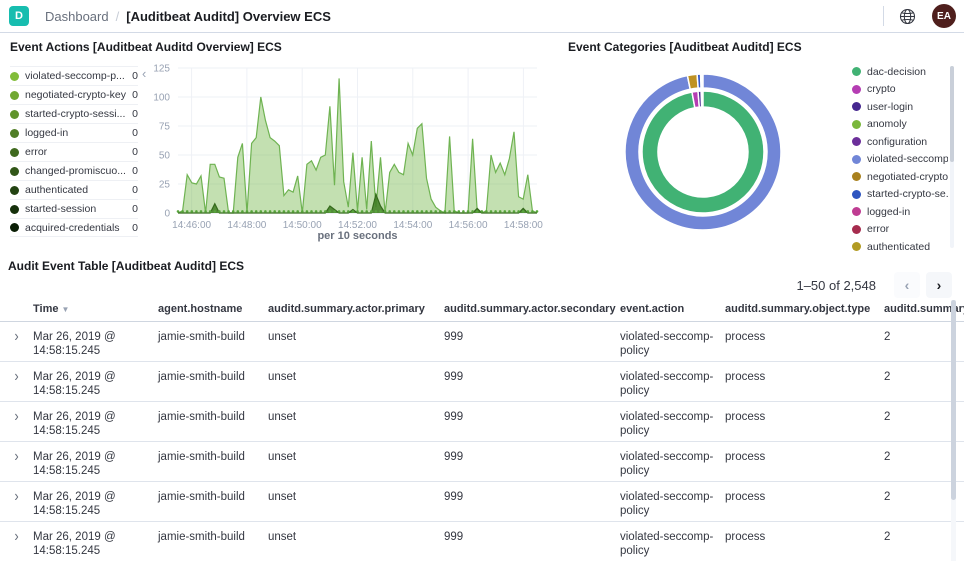 This screenshot has width=964, height=561. I want to click on column-header-actor_primary: auditd.summary.actor.primary, so click(356, 310).